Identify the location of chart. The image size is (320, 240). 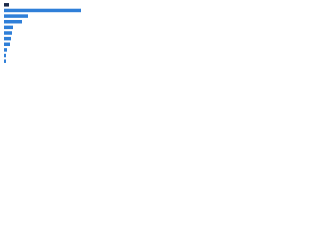
(42, 33).